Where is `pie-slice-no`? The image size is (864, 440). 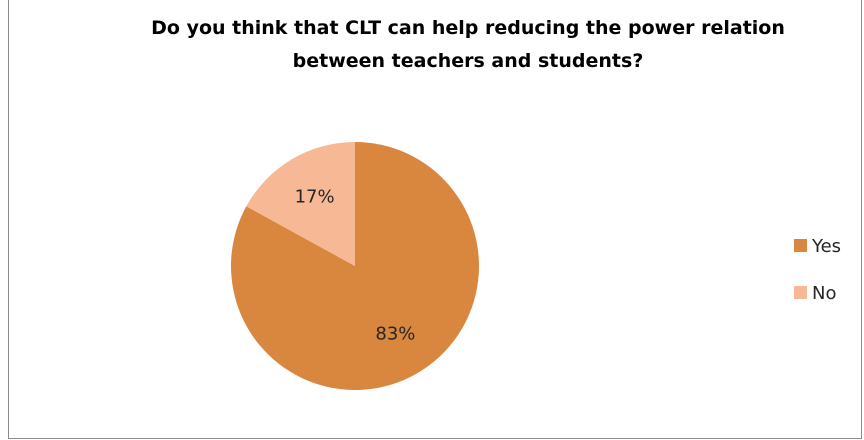 pie-slice-no is located at coordinates (300, 204).